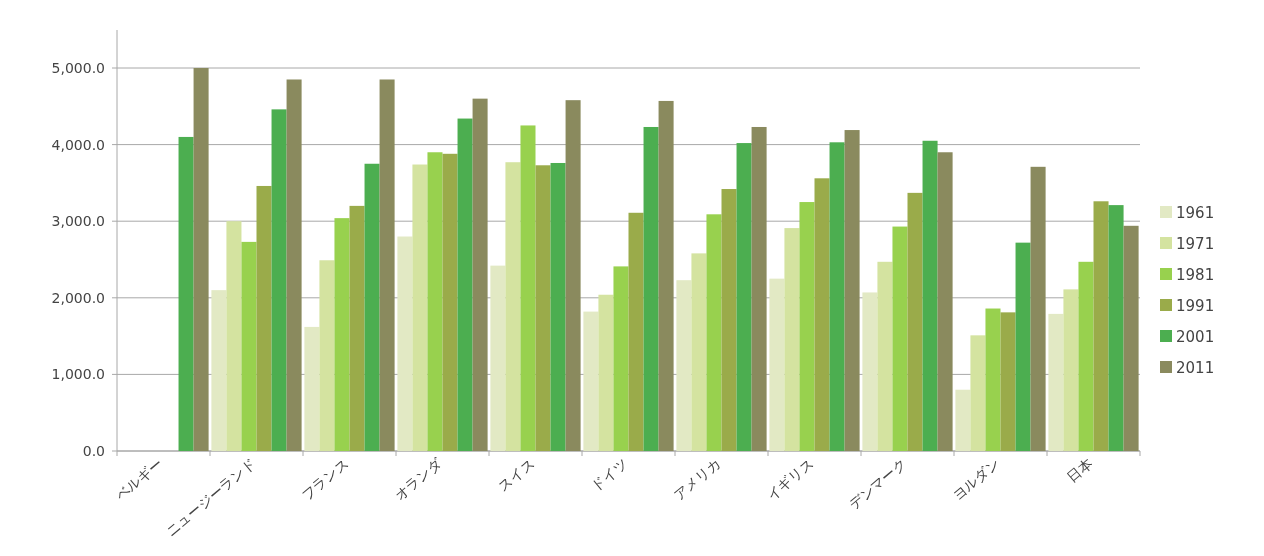 The width and height of the screenshot is (1264, 556). What do you see at coordinates (1195, 244) in the screenshot?
I see `legend-label: 1971` at bounding box center [1195, 244].